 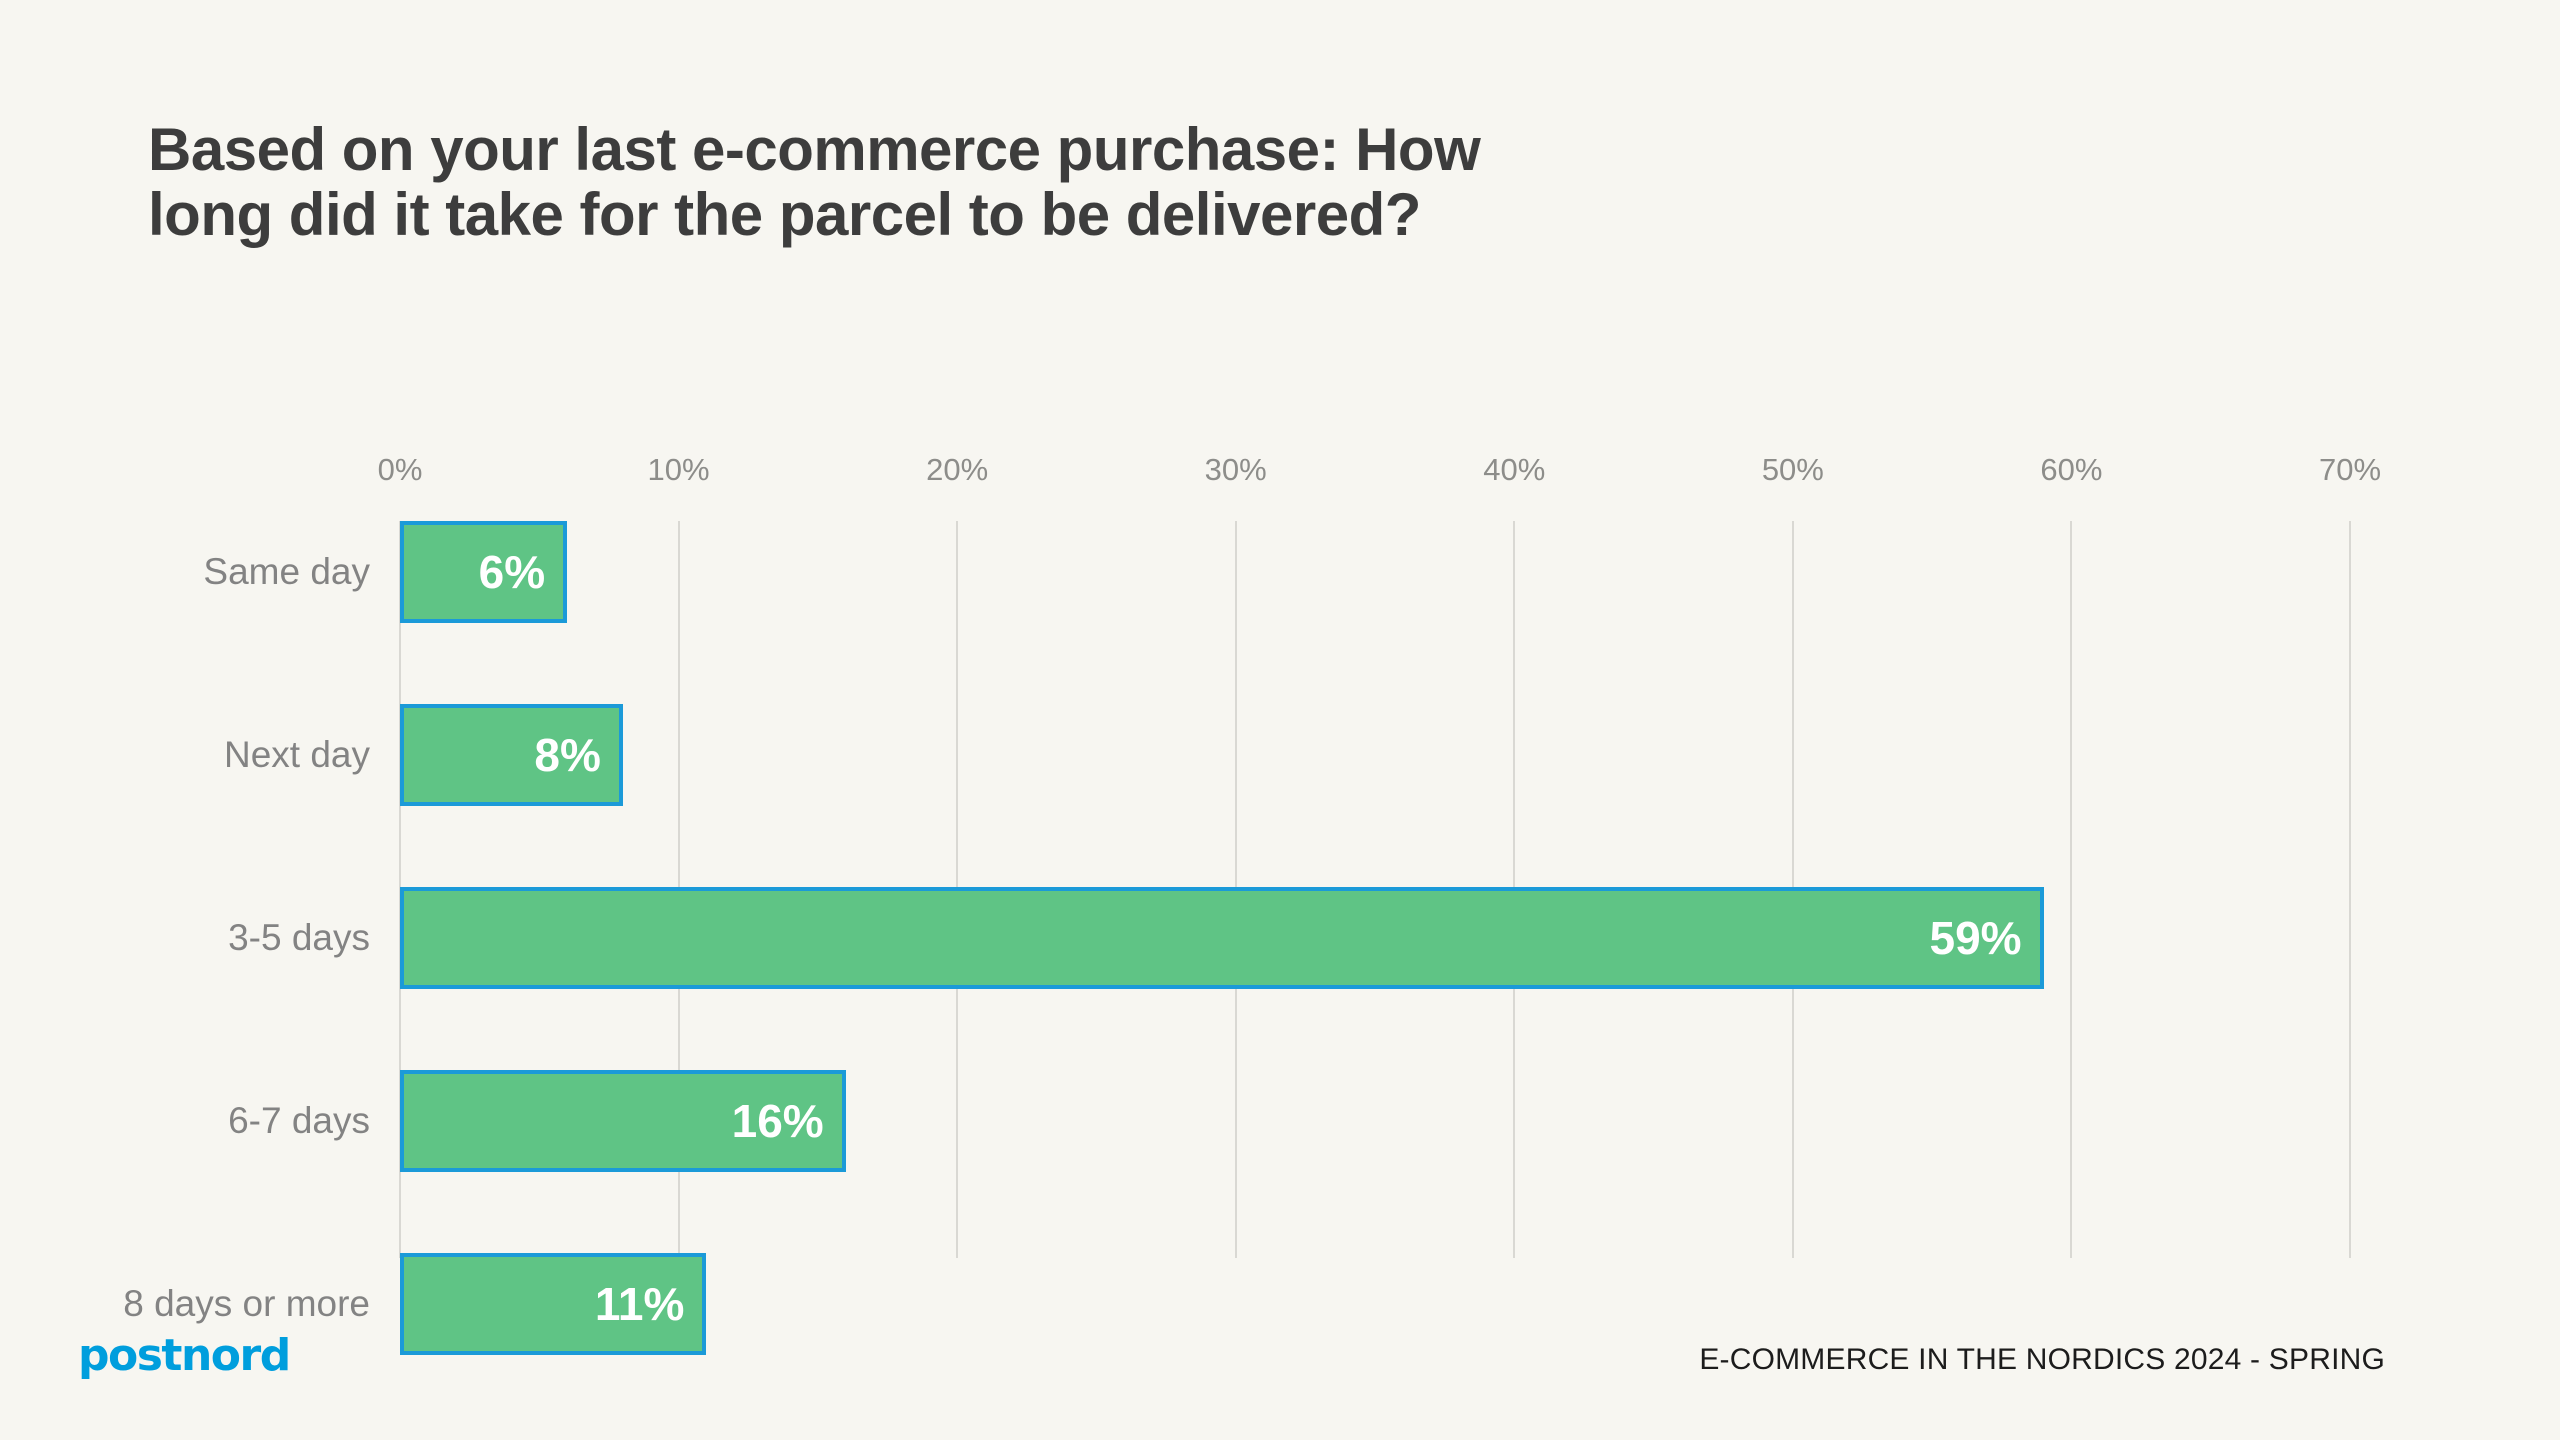 What do you see at coordinates (639, 1304) in the screenshot?
I see `bar-value-label: 11%` at bounding box center [639, 1304].